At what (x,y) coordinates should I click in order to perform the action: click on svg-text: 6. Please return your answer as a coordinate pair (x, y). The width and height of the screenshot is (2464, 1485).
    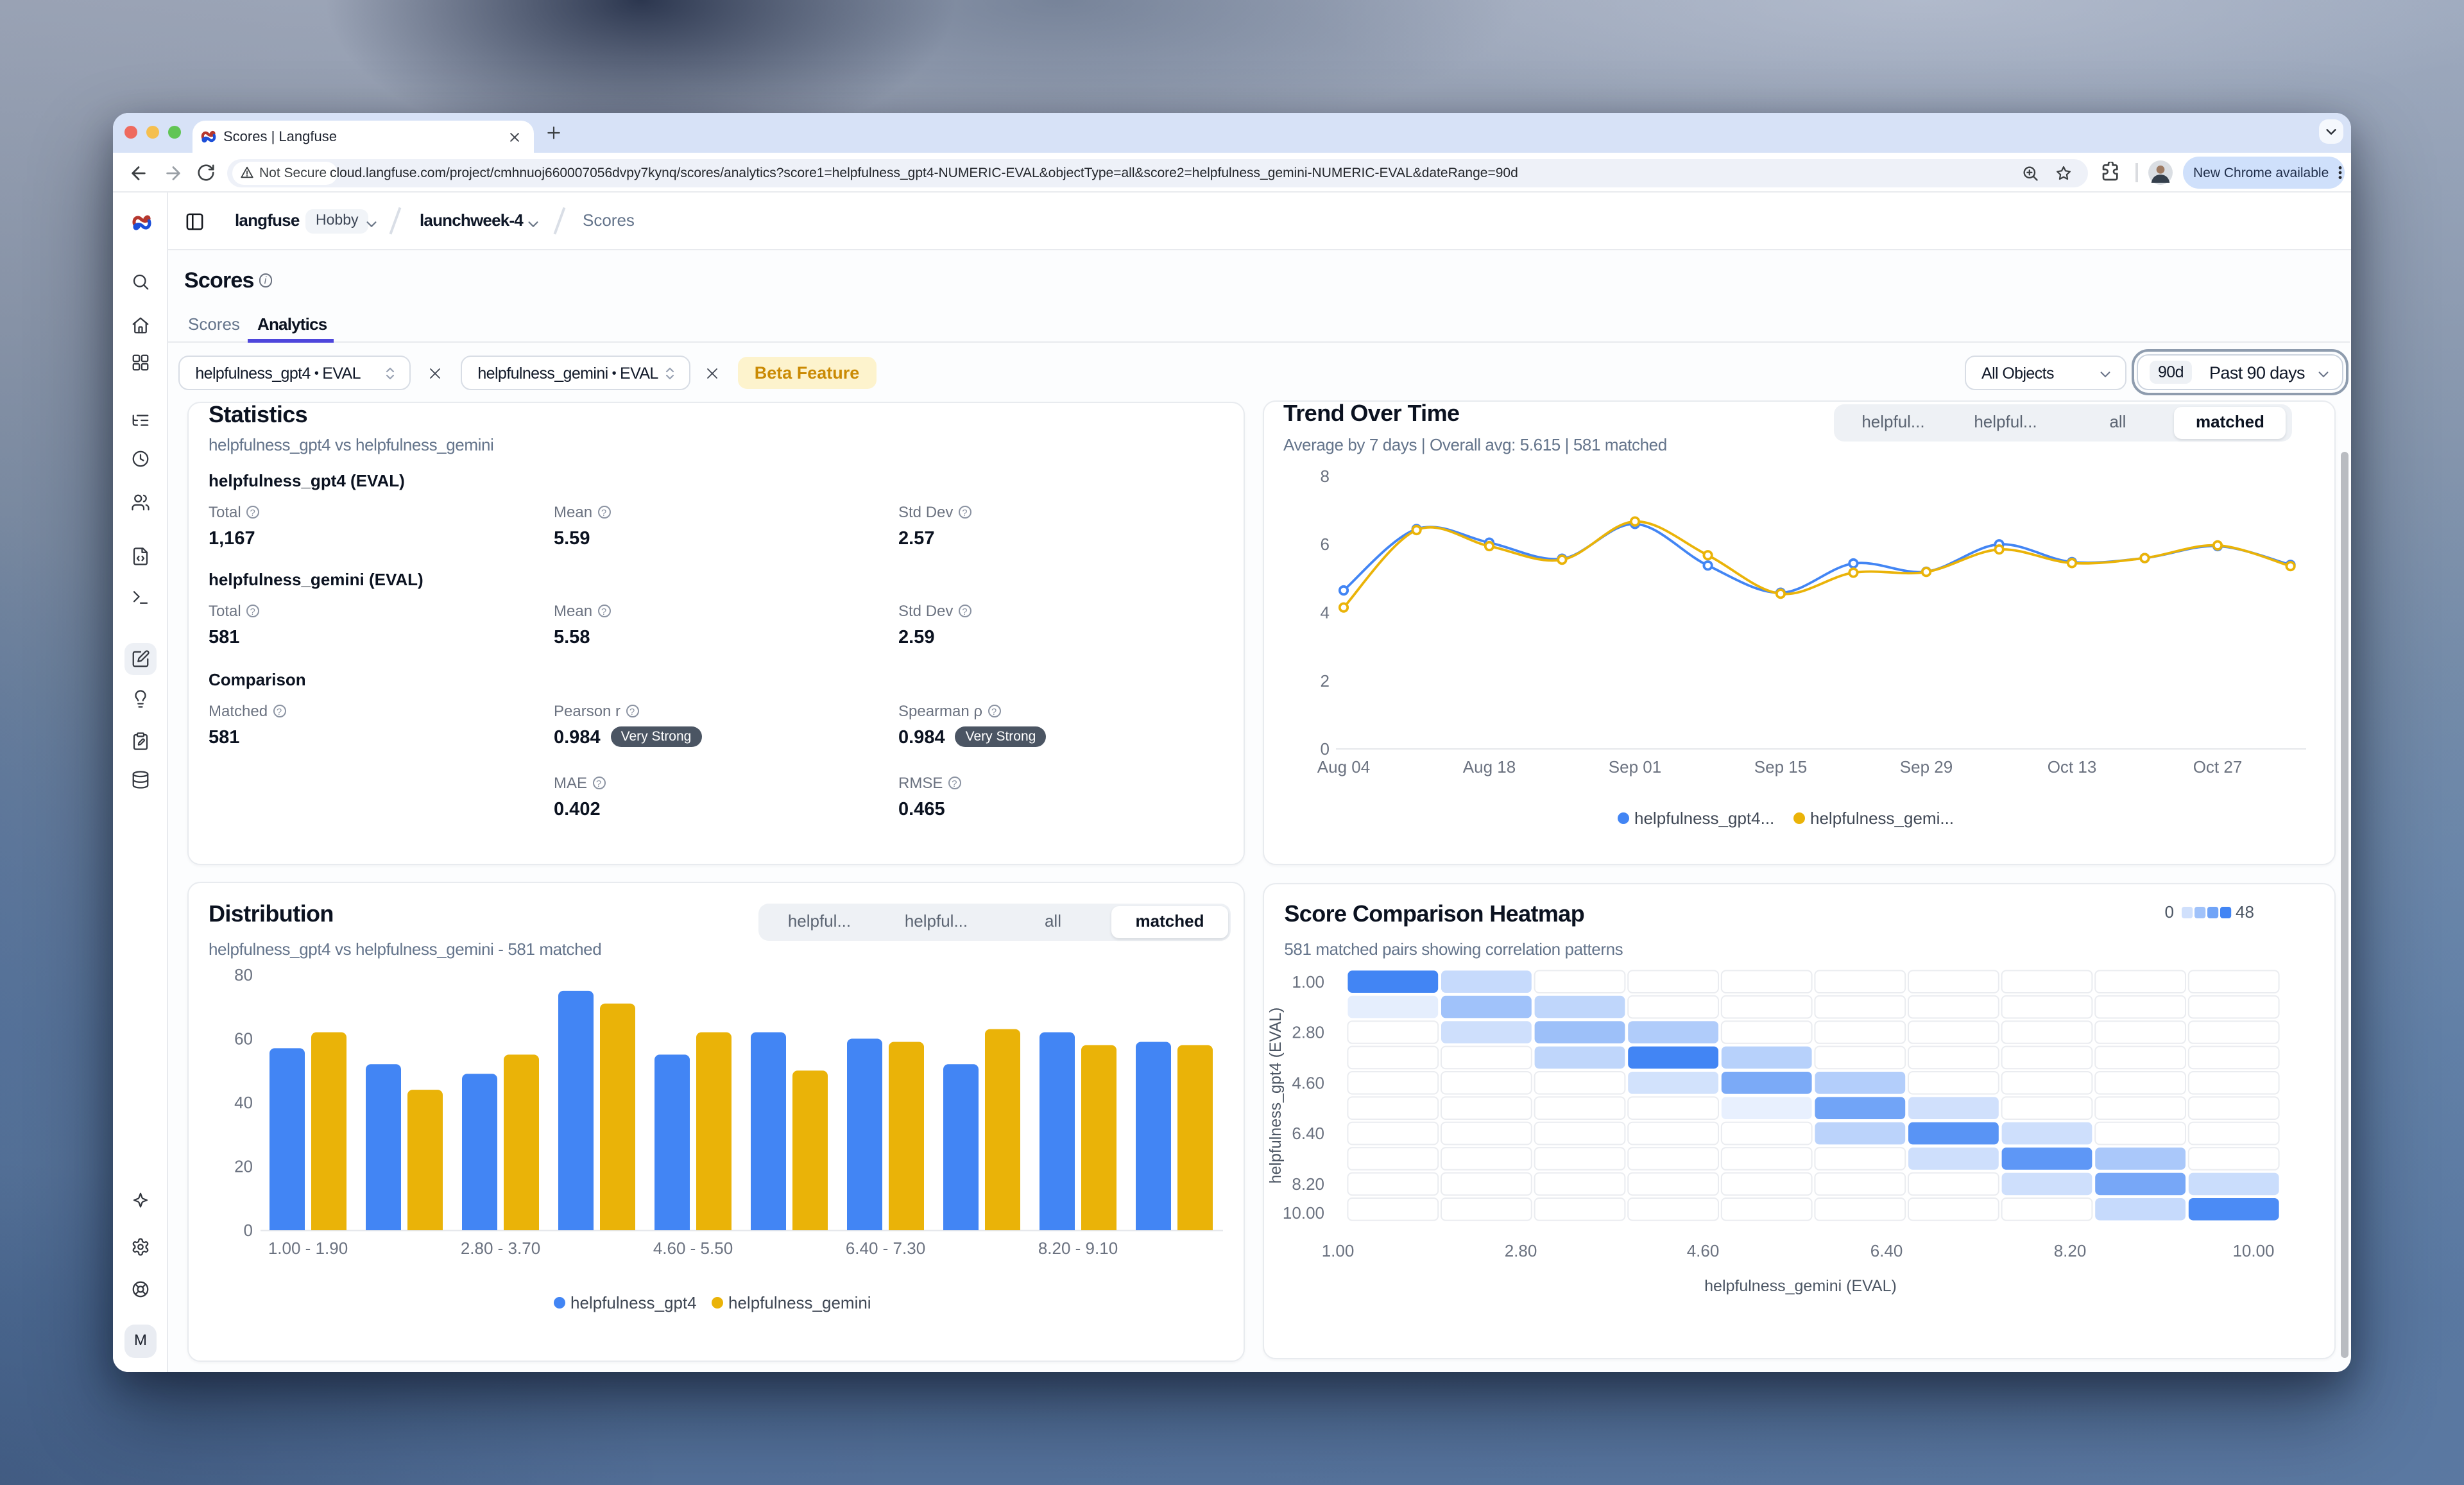
    Looking at the image, I should click on (1326, 544).